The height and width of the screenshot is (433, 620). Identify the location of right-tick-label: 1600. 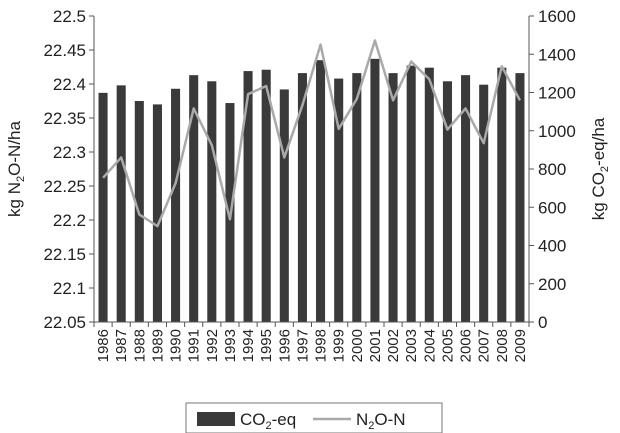
(557, 16).